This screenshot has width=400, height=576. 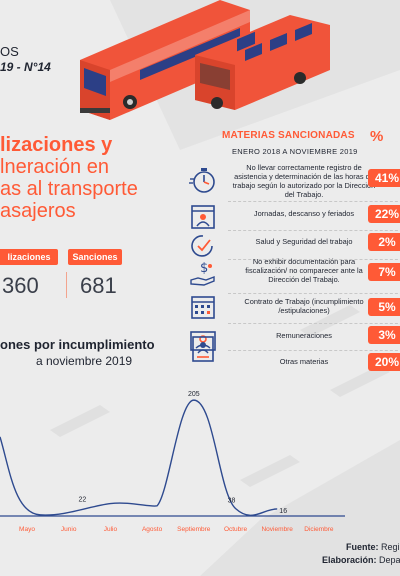 What do you see at coordinates (95, 257) in the screenshot?
I see `sanciones-badge: Sanciones` at bounding box center [95, 257].